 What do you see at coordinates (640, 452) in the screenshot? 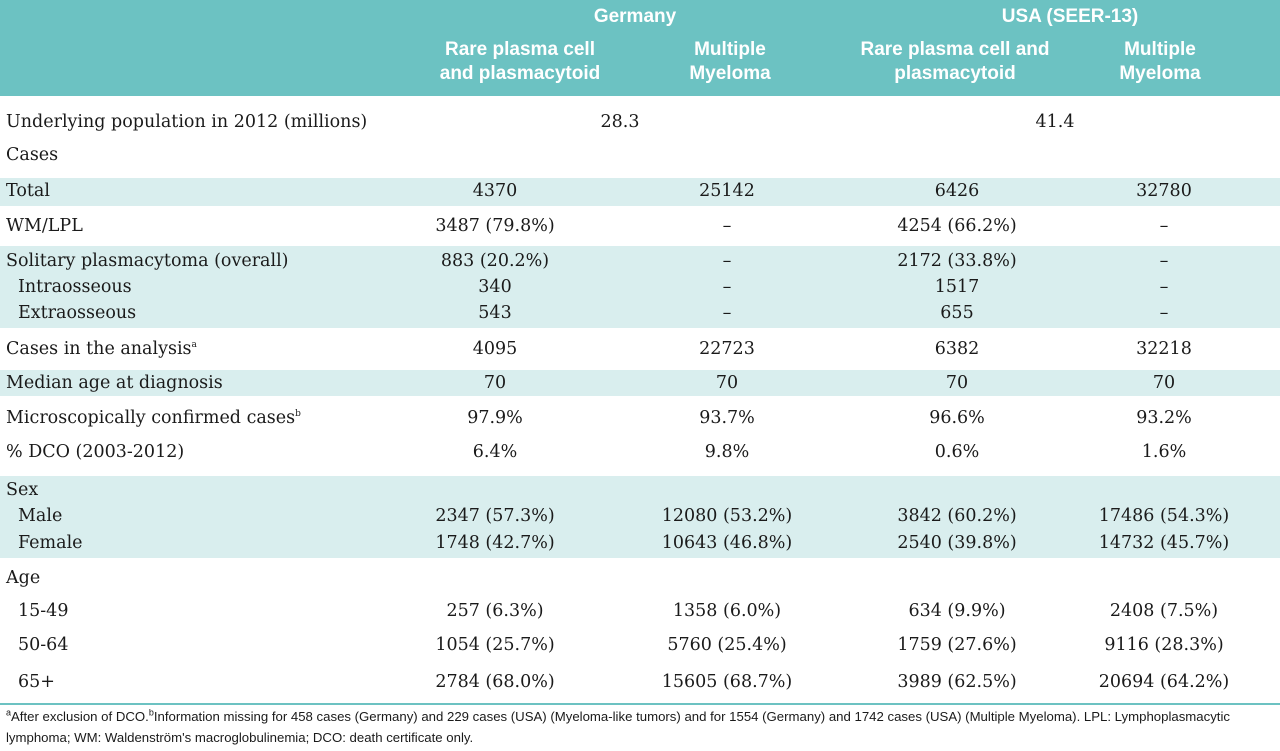
I see `row-dco: % DCO (2003-2012) 6.4% 9.8% 0.6% 1.6%` at bounding box center [640, 452].